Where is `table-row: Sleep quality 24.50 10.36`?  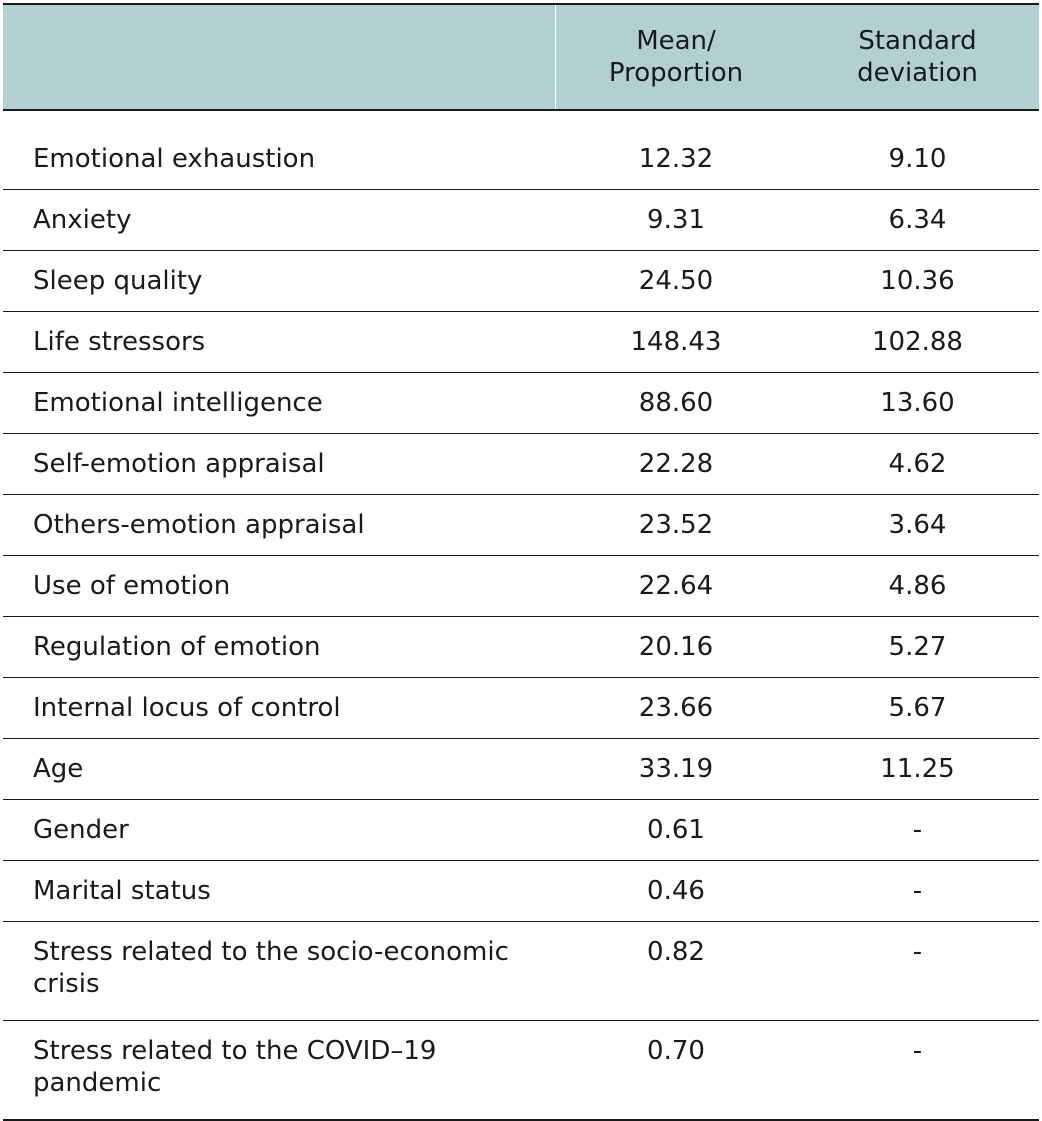
table-row: Sleep quality 24.50 10.36 is located at coordinates (521, 281).